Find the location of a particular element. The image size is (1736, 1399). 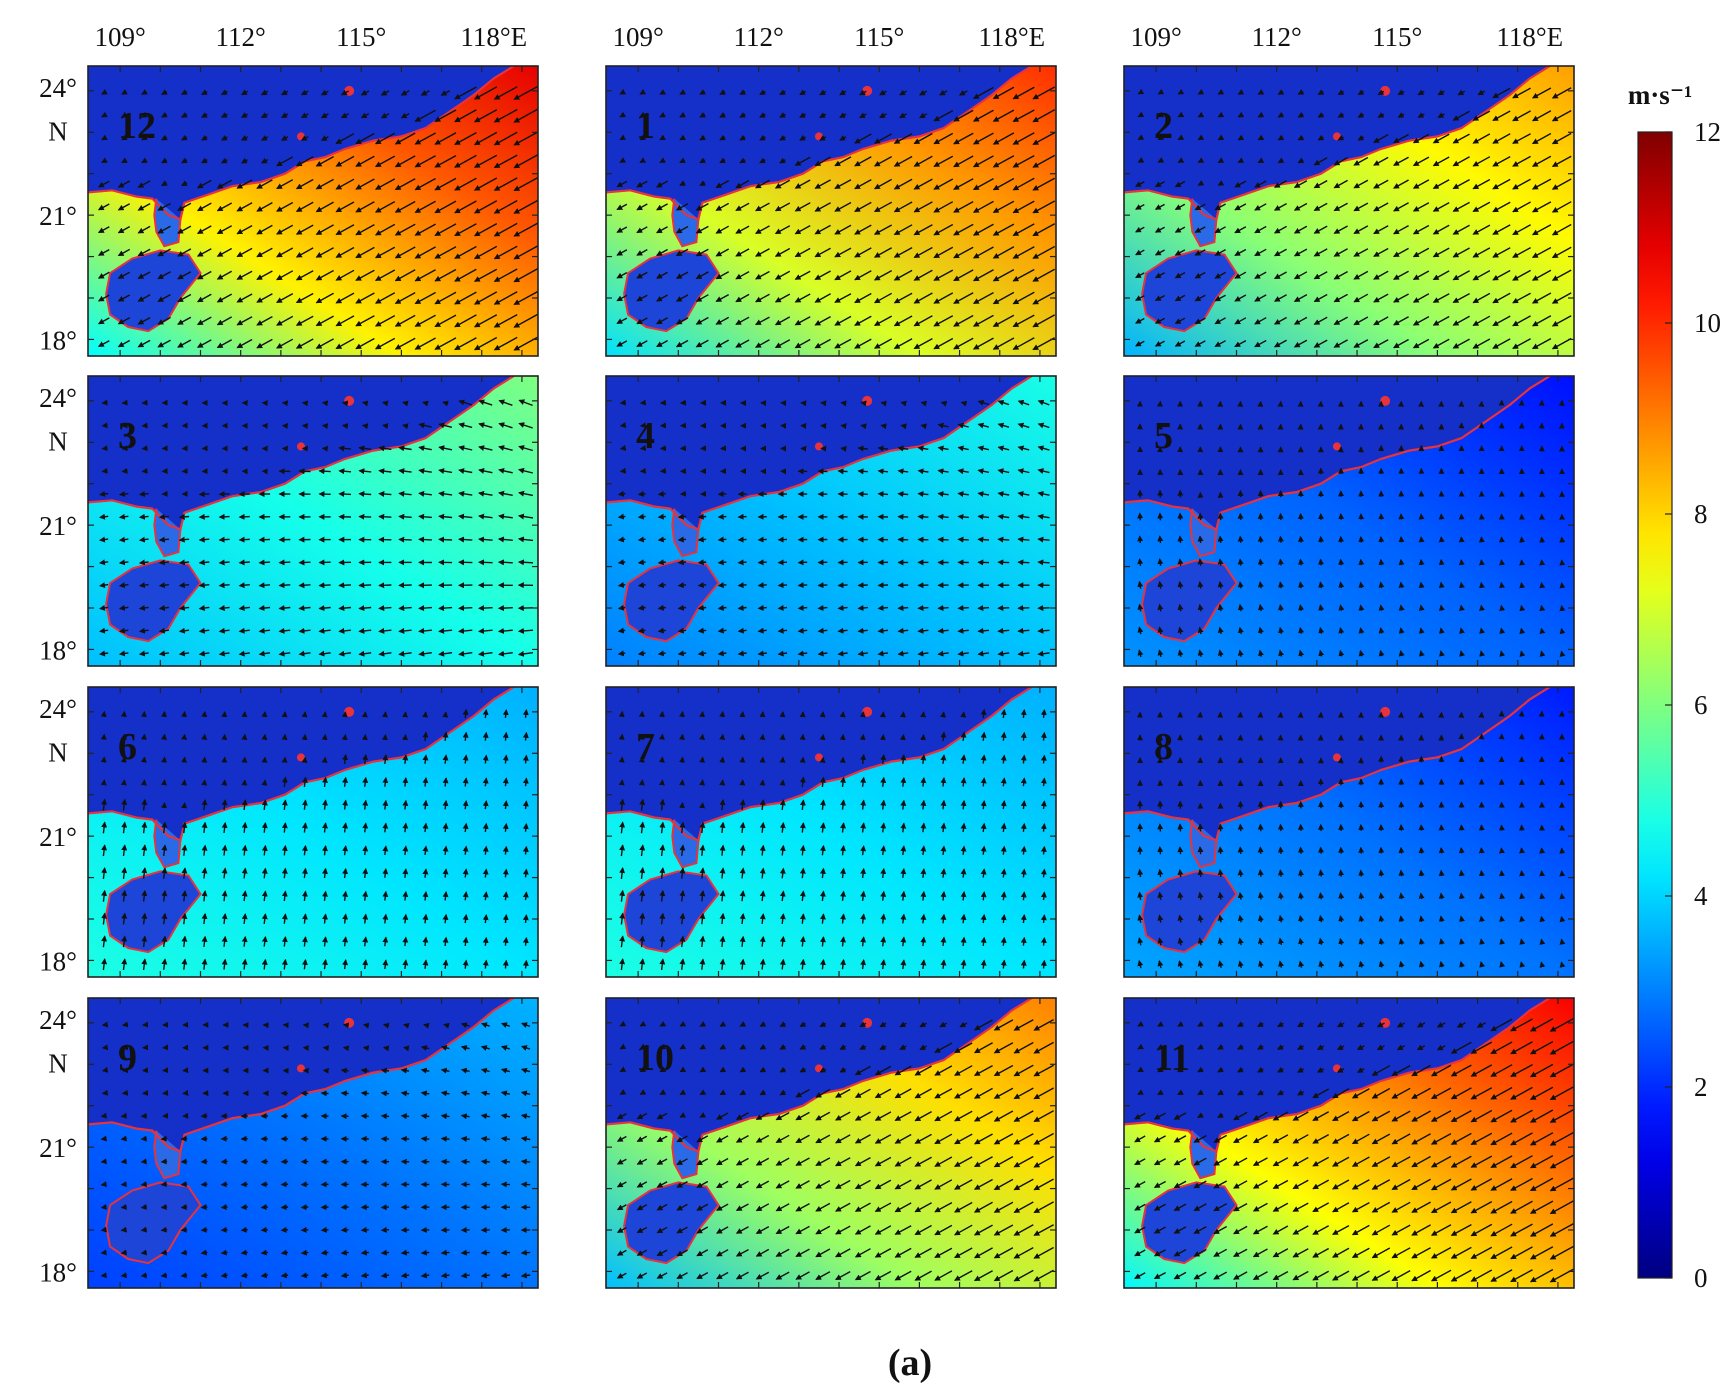

map-panel-8: 8 is located at coordinates (1349, 832).